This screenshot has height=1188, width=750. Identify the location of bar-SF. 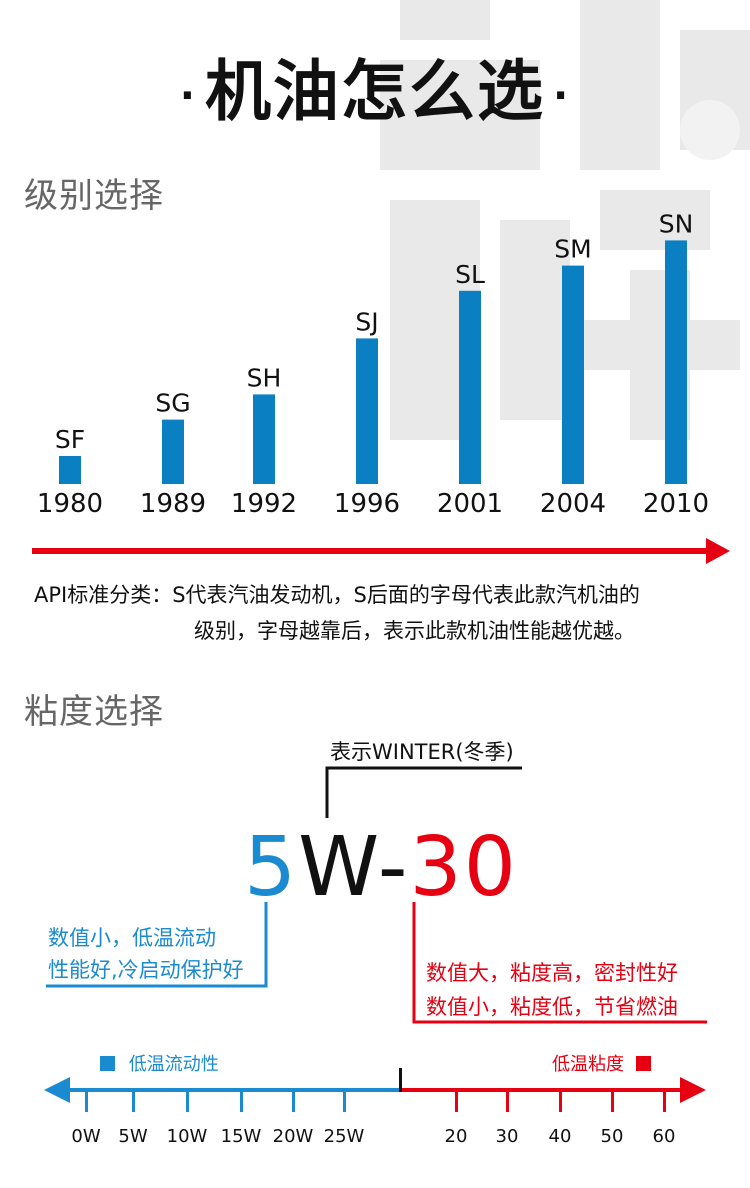
(70, 470).